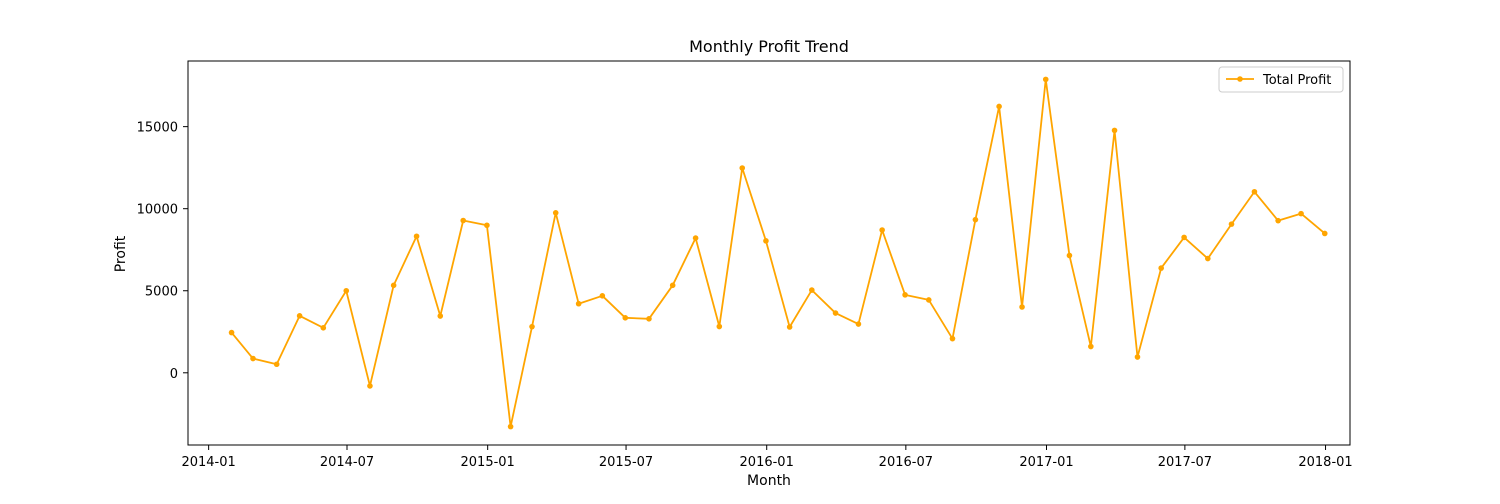 This screenshot has height=504, width=1500. I want to click on legend-label: Total Profit, so click(1296, 80).